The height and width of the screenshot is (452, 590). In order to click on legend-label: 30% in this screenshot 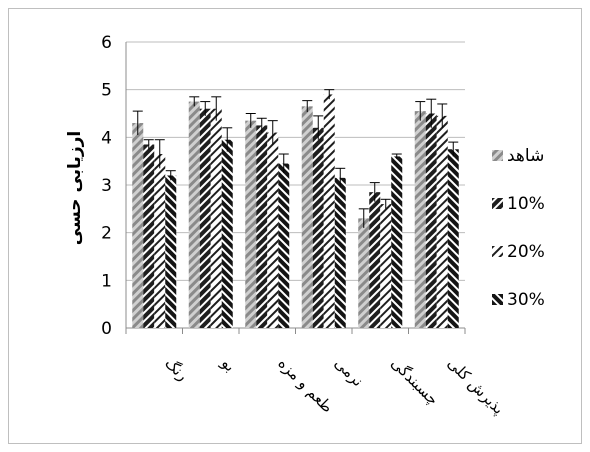, I will do `click(526, 300)`.